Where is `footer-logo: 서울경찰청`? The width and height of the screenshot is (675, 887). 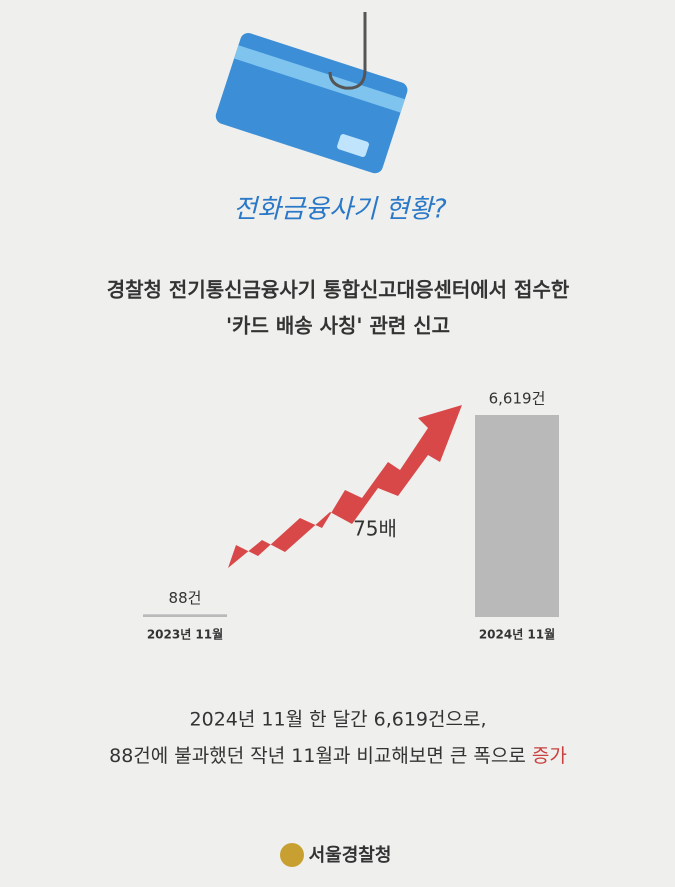
footer-logo: 서울경찰청 is located at coordinates (350, 855).